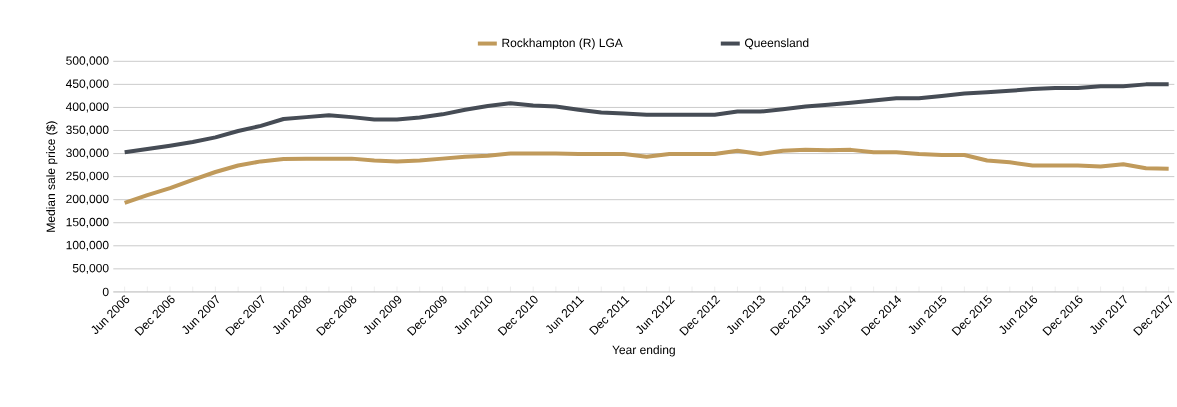 This screenshot has width=1177, height=407. I want to click on y-tick-label: 150,000, so click(87, 222).